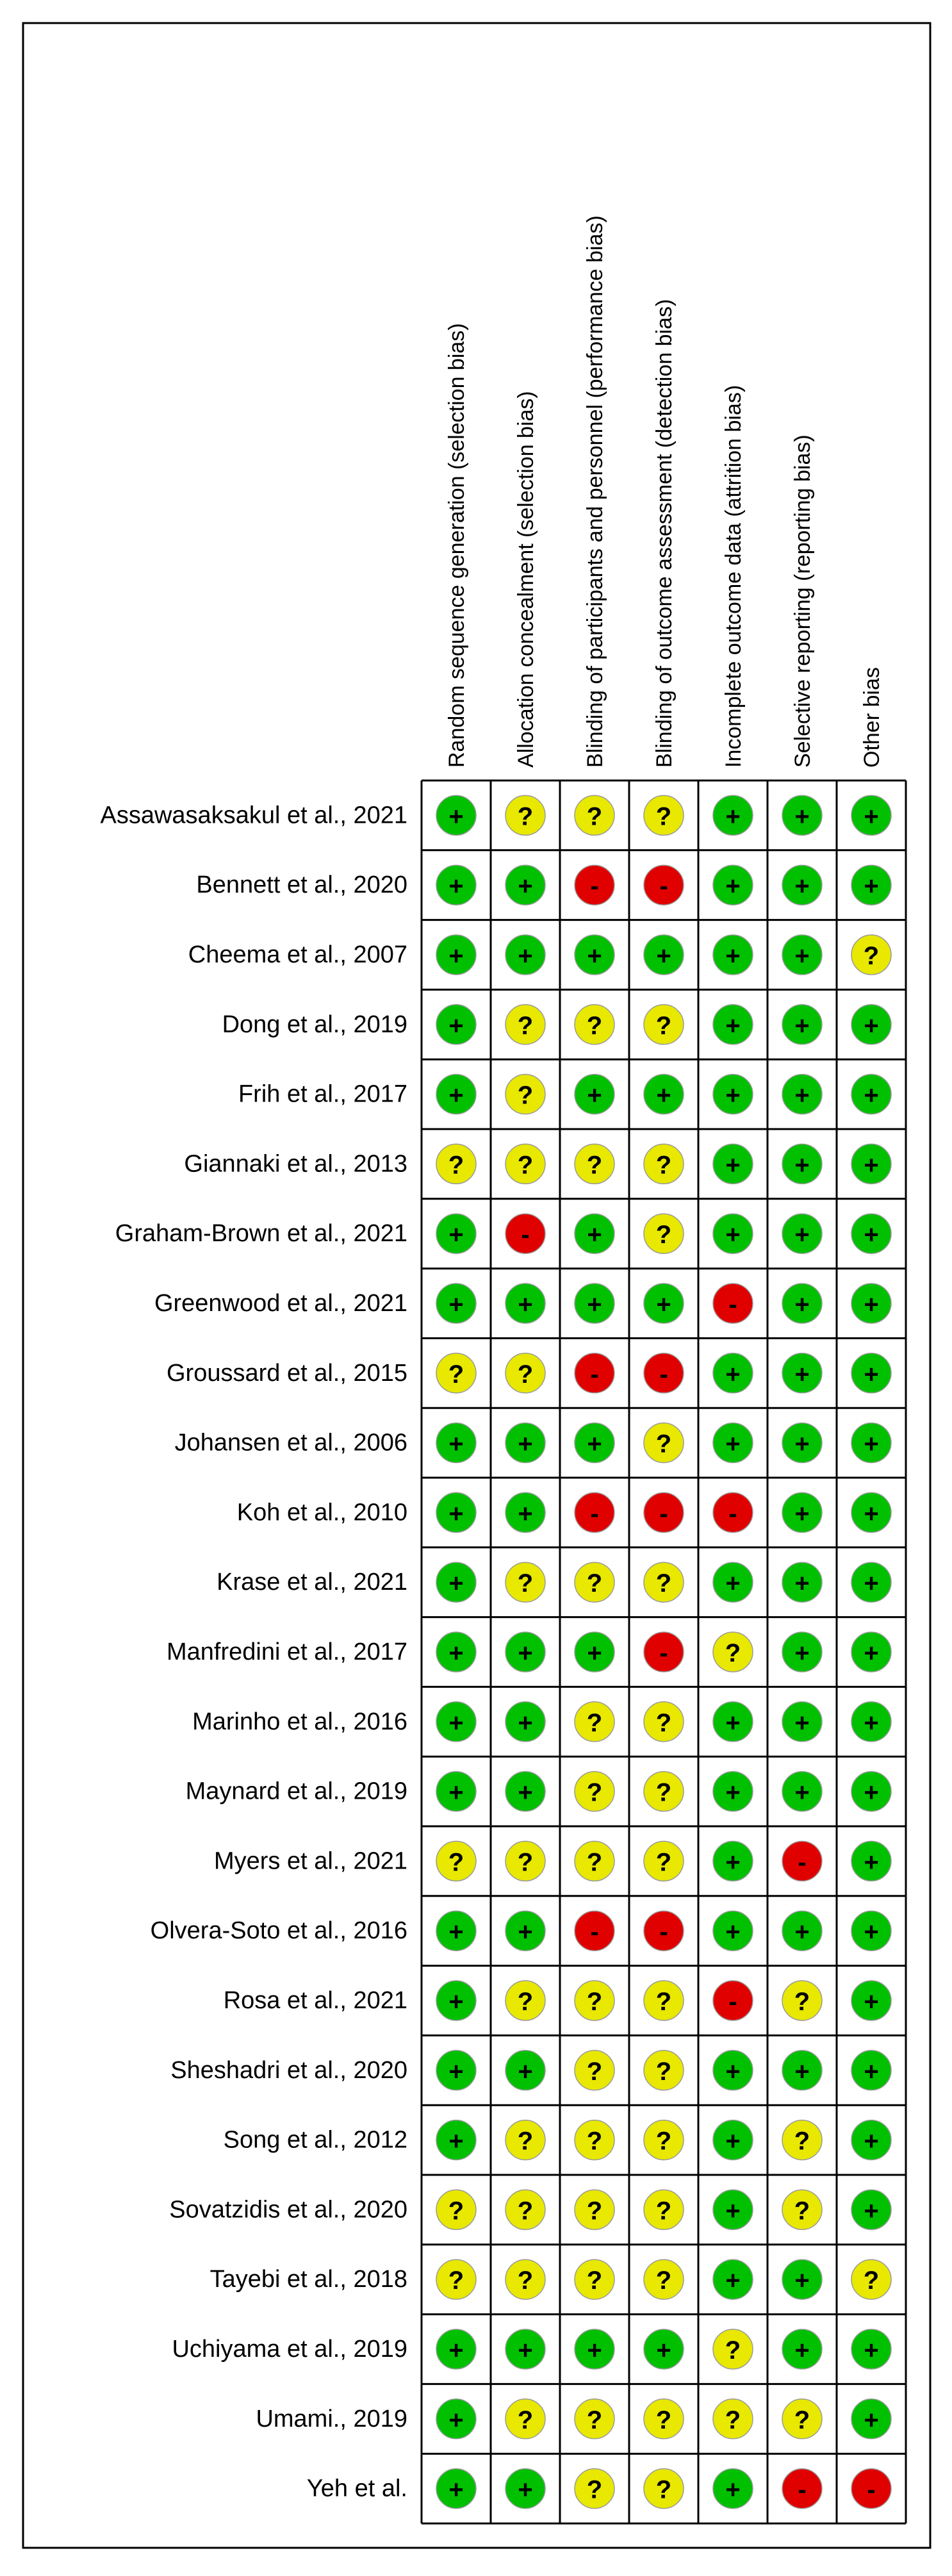  What do you see at coordinates (526, 579) in the screenshot?
I see `column-header-2: Allocation concealment (selection bias)` at bounding box center [526, 579].